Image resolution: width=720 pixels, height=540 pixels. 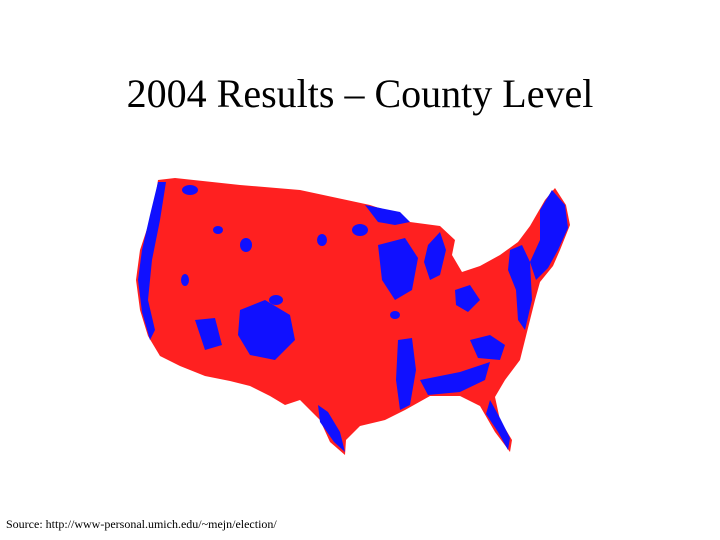 I want to click on montana, so click(x=246, y=245).